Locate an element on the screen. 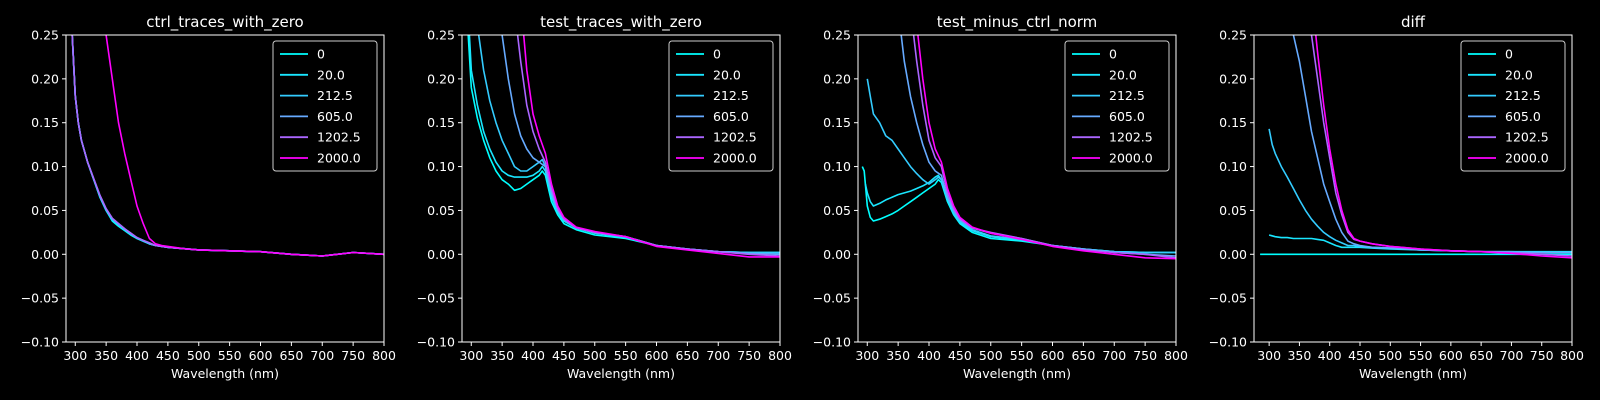 Image resolution: width=1600 pixels, height=400 pixels. chart-title: test_traces_with_zero is located at coordinates (621, 22).